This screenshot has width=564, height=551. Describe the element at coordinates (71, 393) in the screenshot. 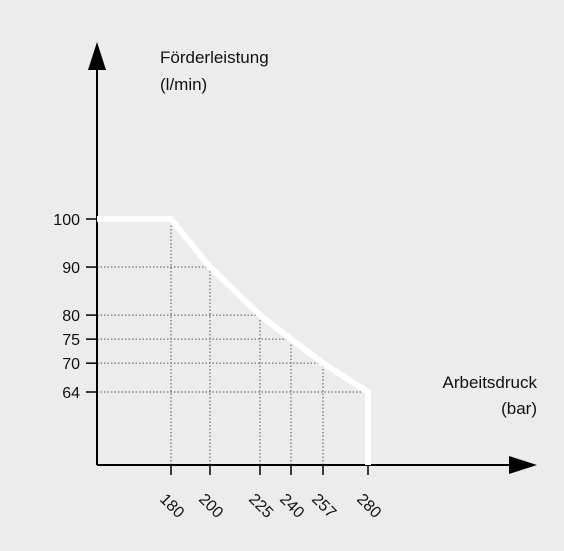

I see `y-tick-label: 64` at that location.